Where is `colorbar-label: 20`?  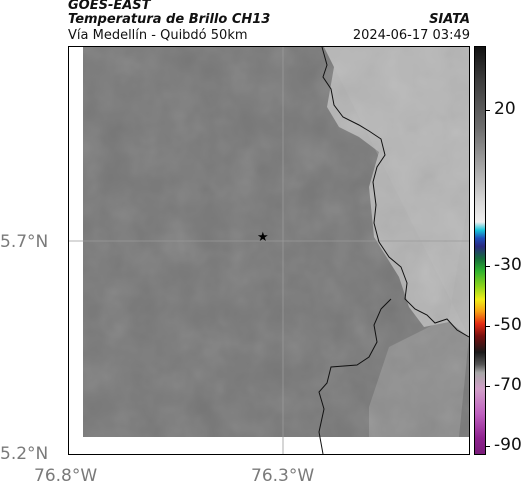
colorbar-label: 20 is located at coordinates (505, 109).